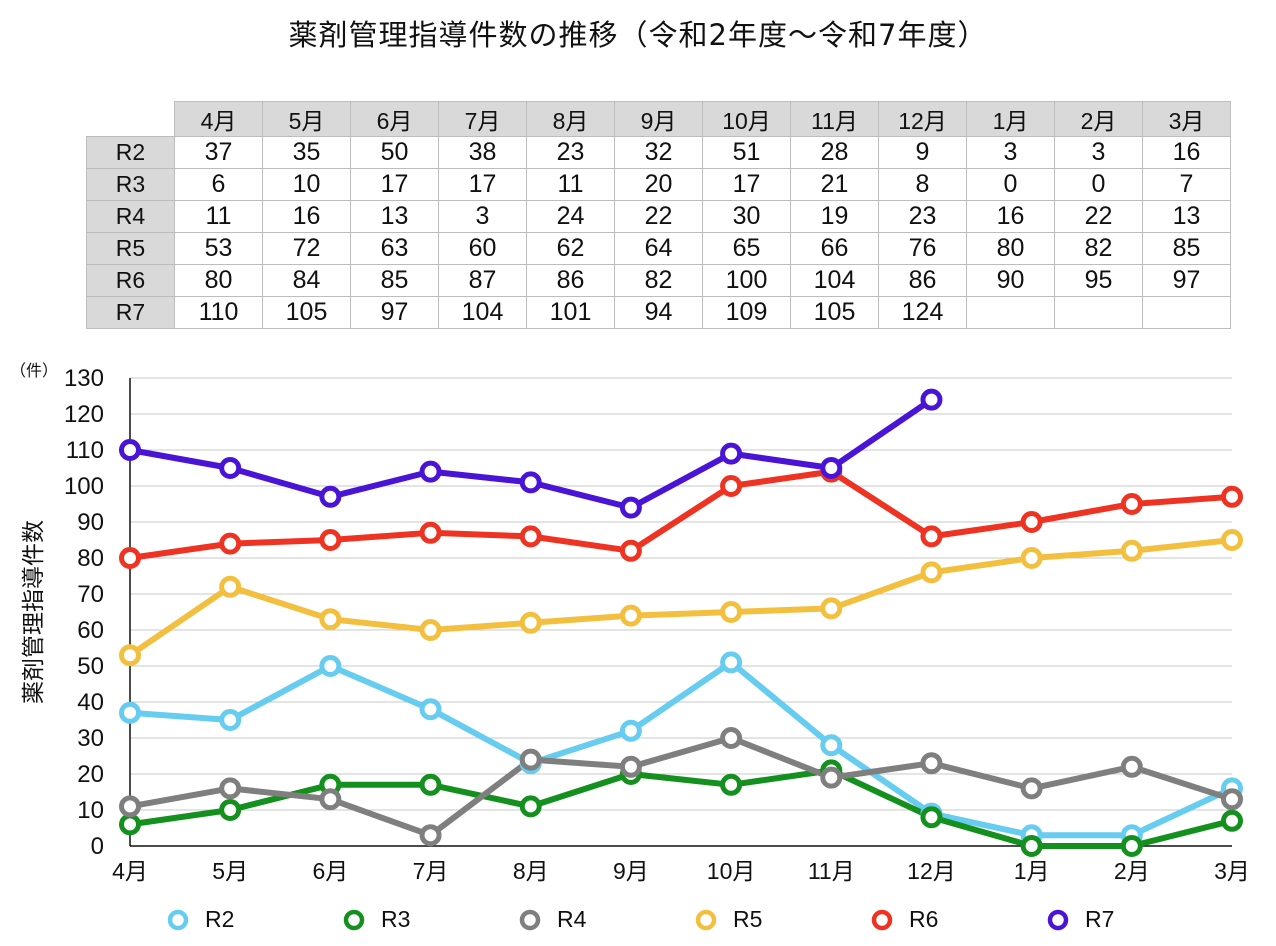 The image size is (1276, 946). Describe the element at coordinates (834, 216) in the screenshot. I see `table-cell: 19` at that location.